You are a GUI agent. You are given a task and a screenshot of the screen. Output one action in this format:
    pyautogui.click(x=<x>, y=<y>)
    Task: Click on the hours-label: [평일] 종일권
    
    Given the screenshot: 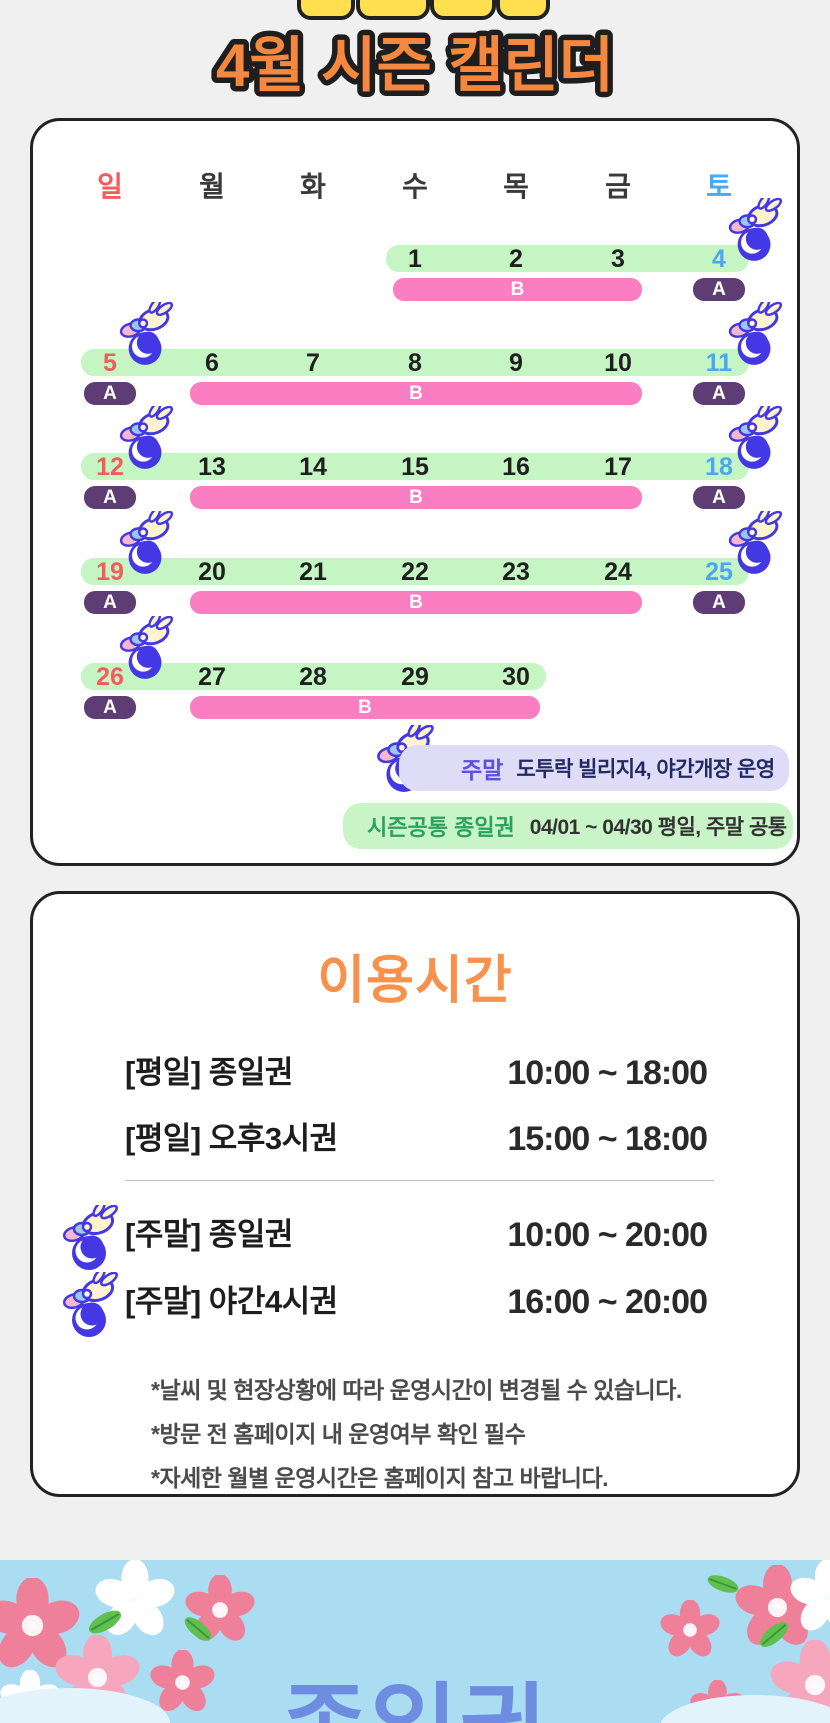 What is the action you would take?
    pyautogui.click(x=209, y=1072)
    